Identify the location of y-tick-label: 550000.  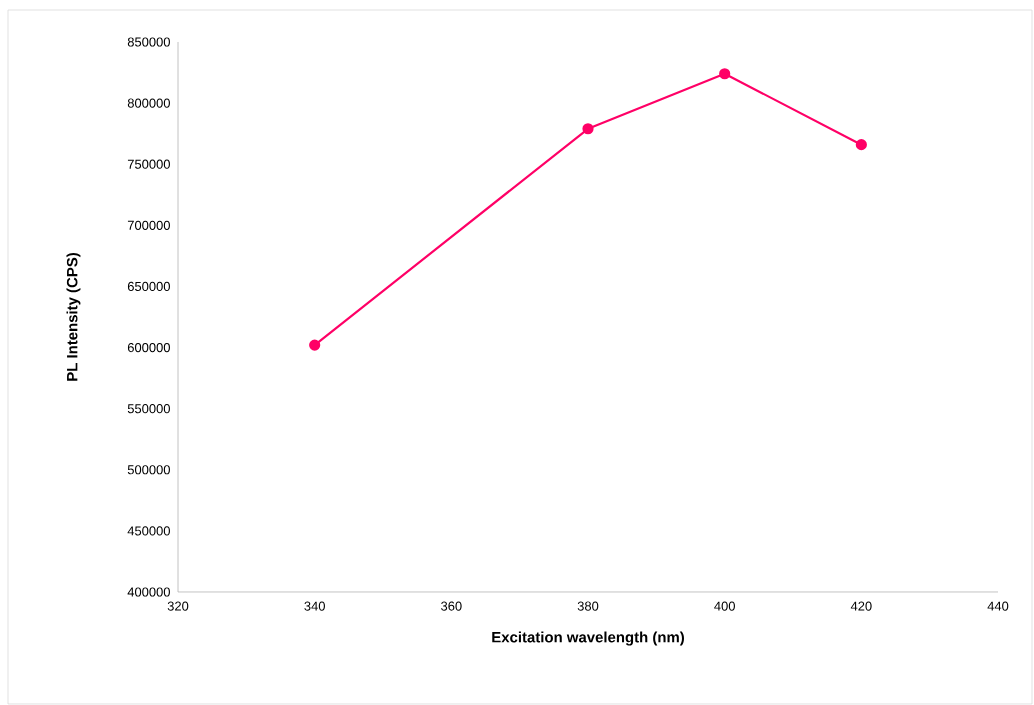
(148, 409).